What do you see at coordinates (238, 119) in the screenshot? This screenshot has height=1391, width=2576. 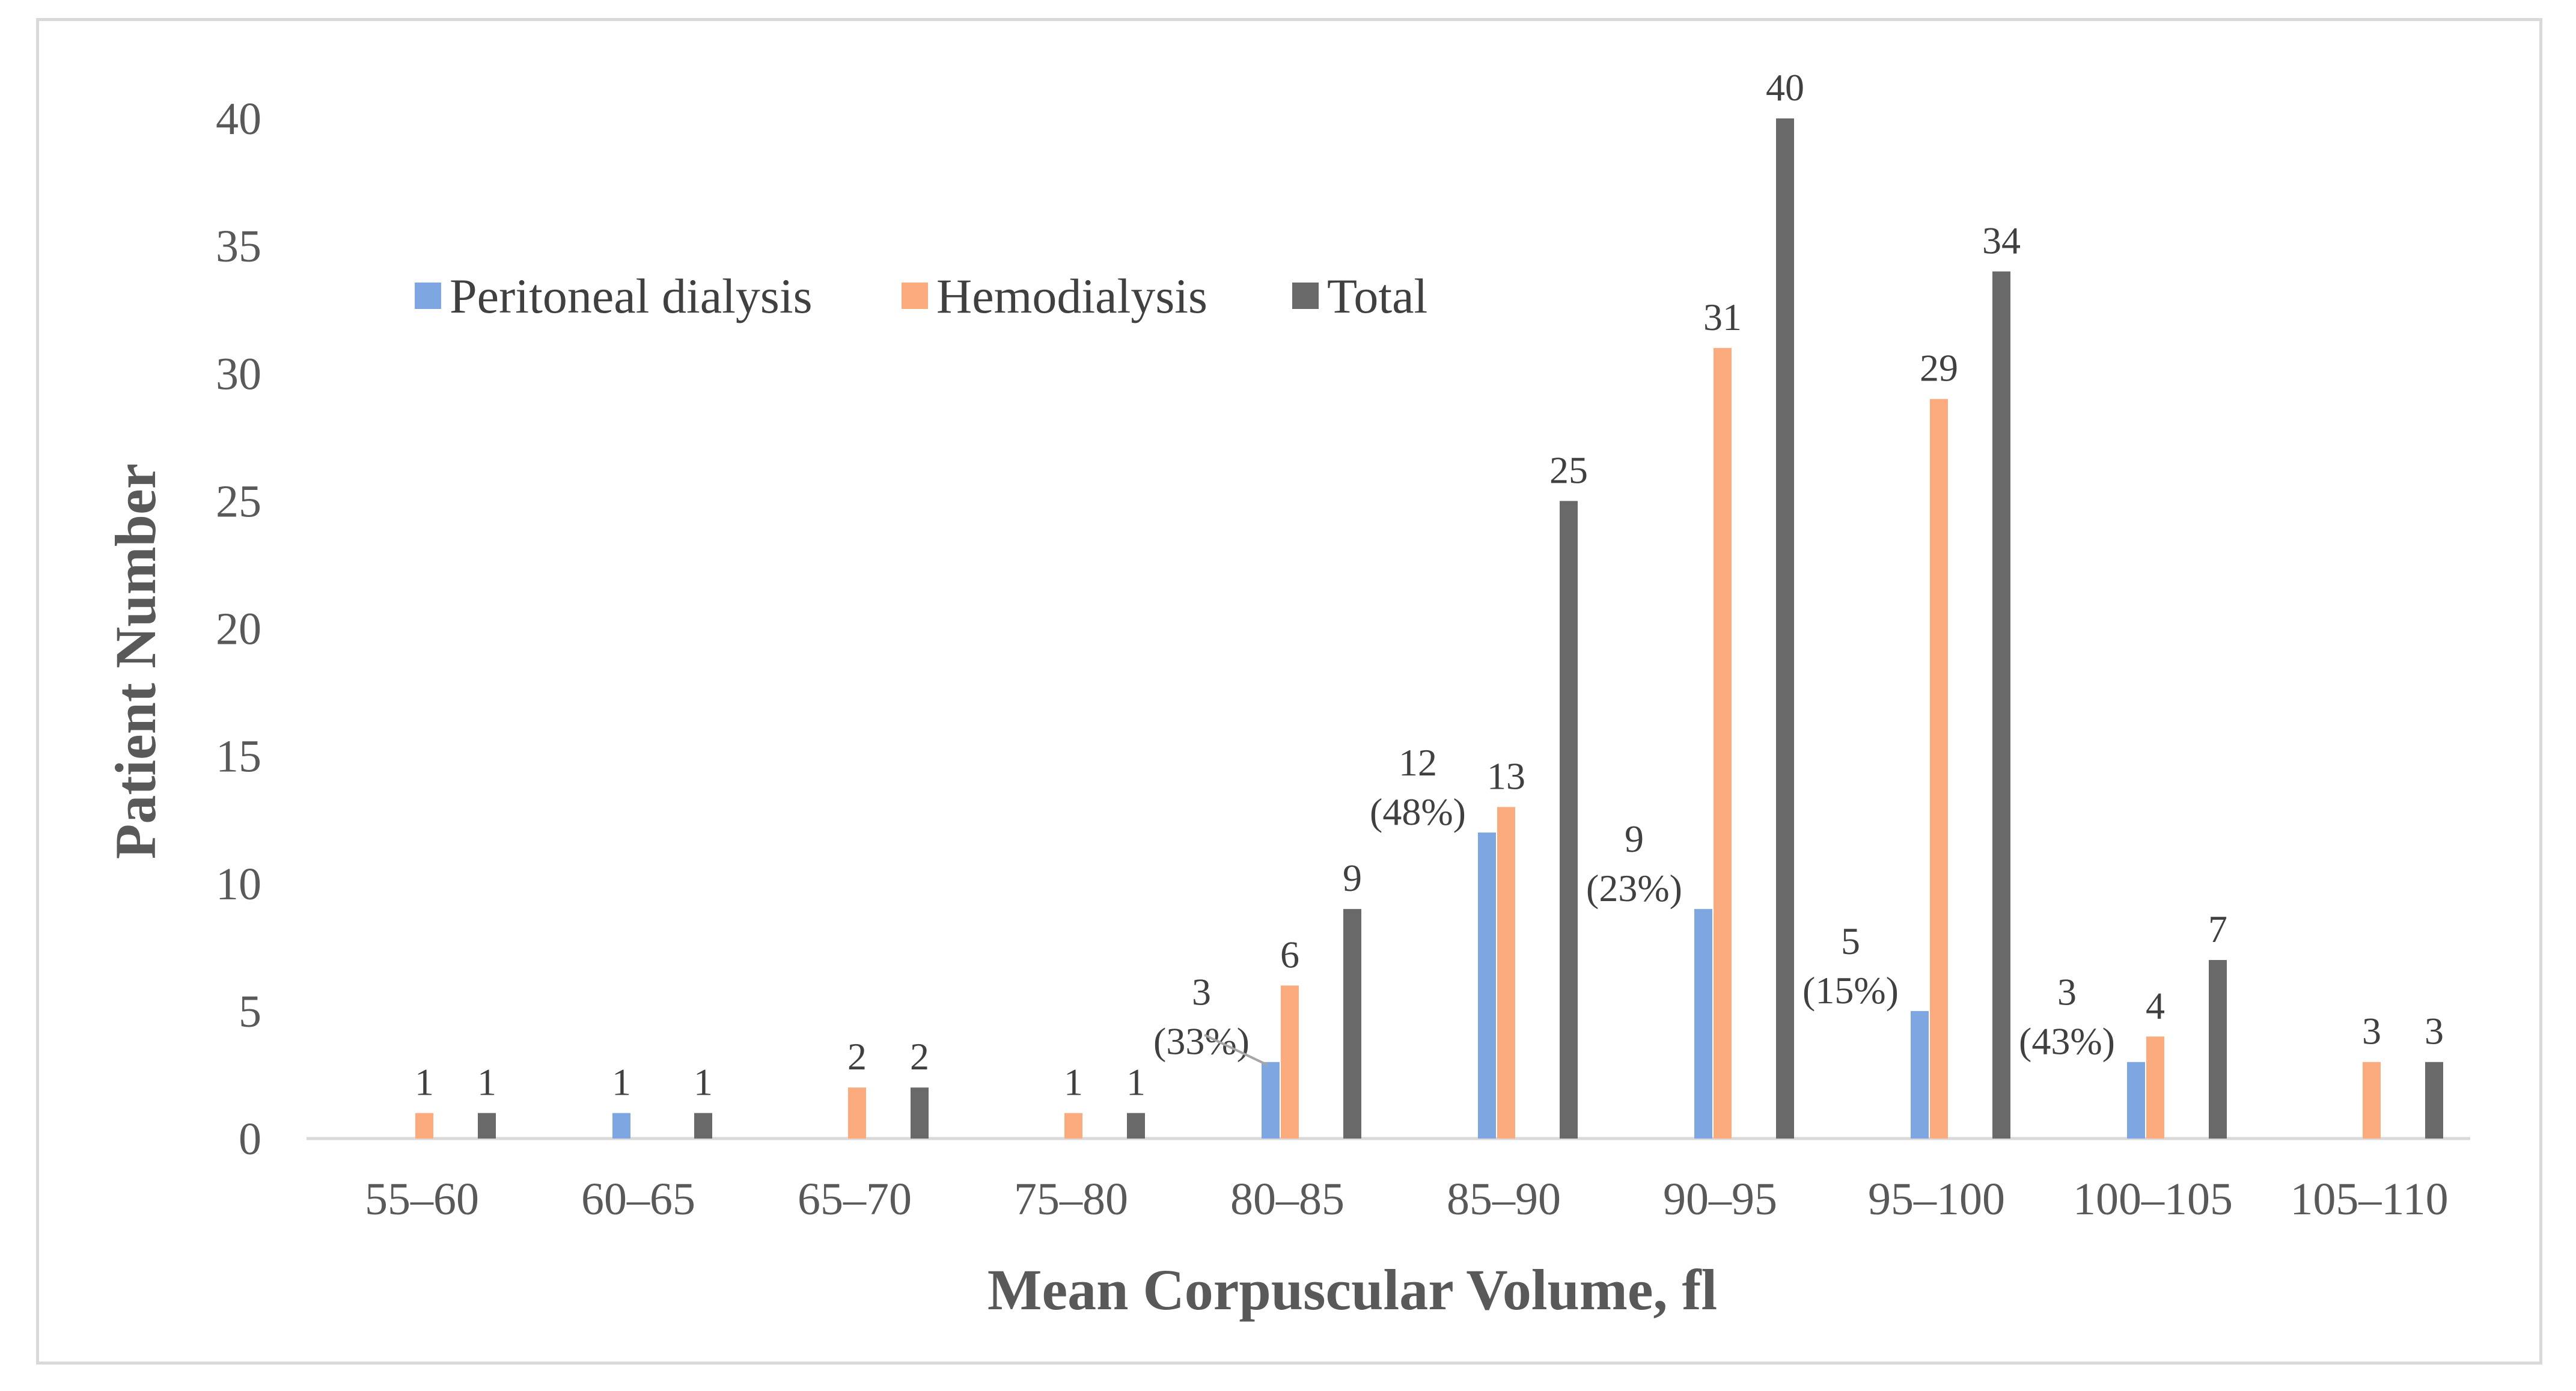 I see `y-tick-label: 40` at bounding box center [238, 119].